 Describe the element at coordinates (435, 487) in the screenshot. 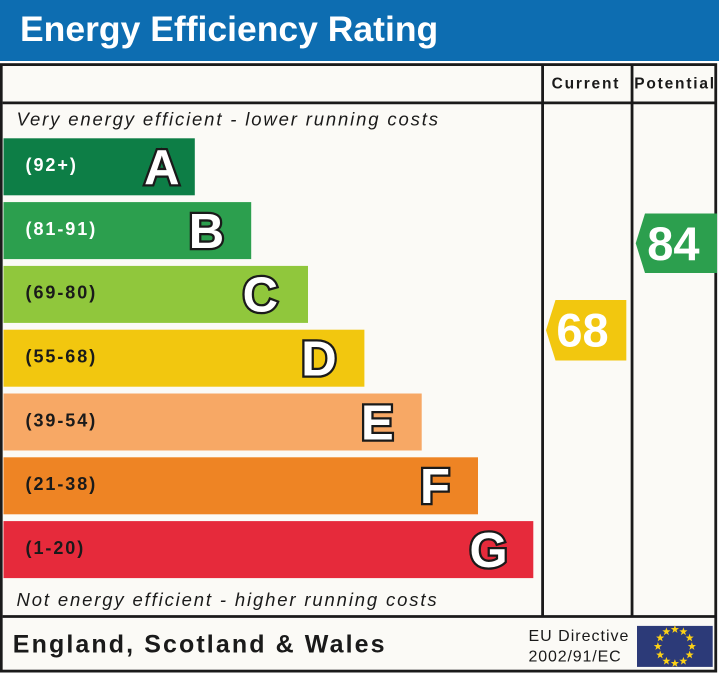

I see `svg-text: F` at that location.